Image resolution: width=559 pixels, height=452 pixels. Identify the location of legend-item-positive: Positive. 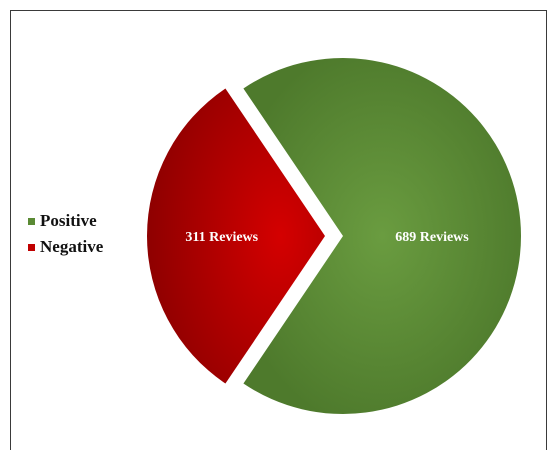
(65, 221).